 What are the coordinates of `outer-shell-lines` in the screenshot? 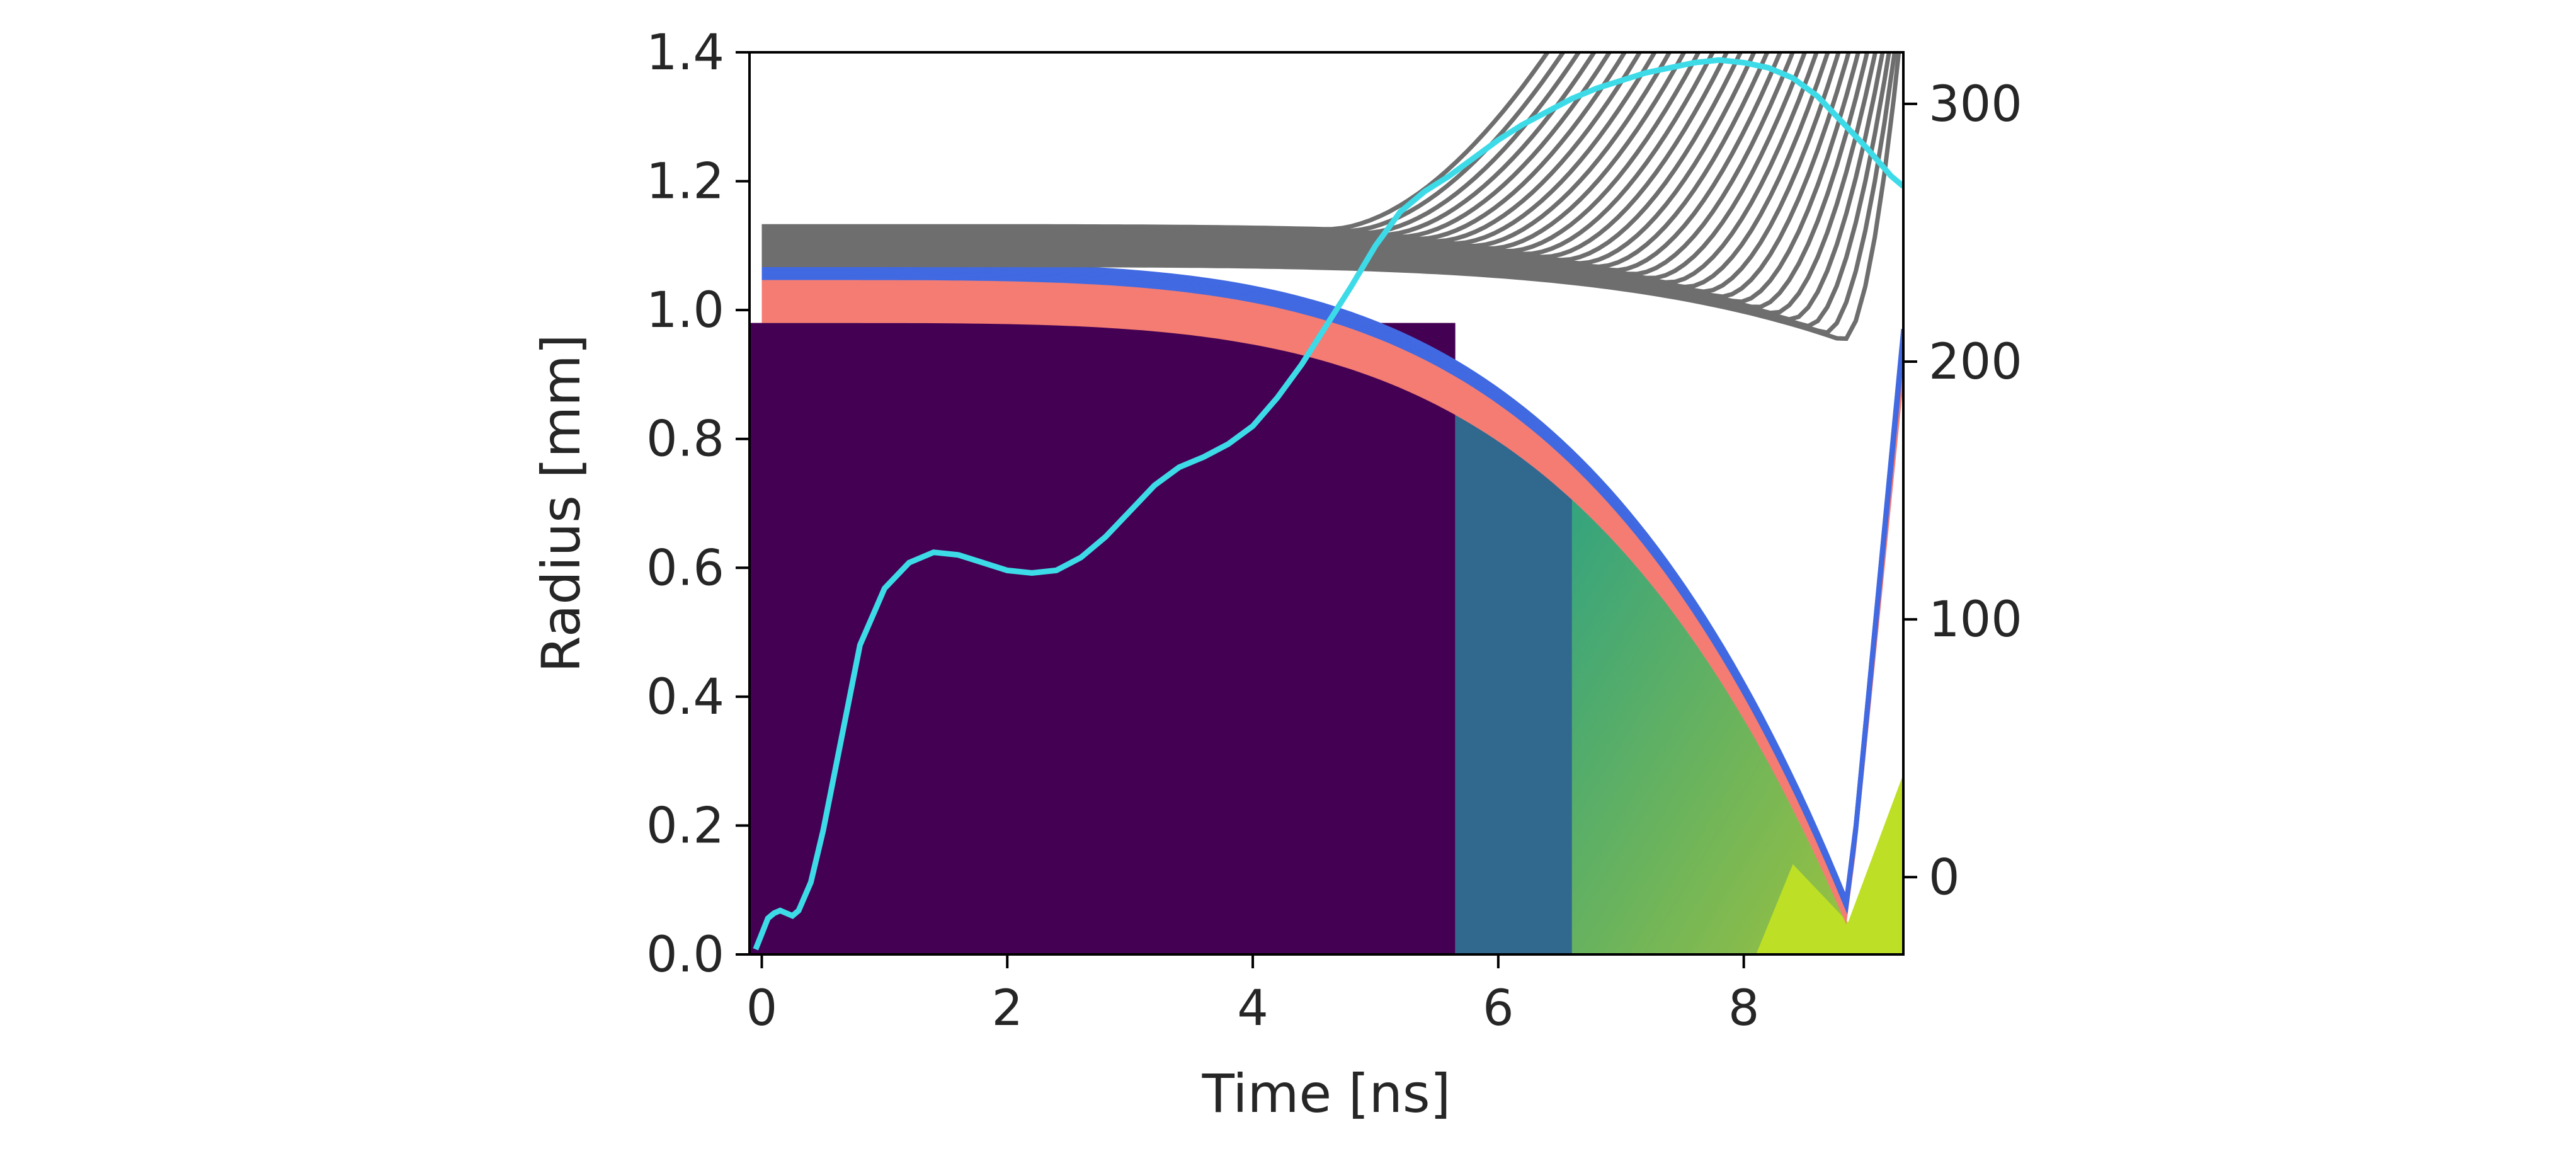 It's located at (1331, 196).